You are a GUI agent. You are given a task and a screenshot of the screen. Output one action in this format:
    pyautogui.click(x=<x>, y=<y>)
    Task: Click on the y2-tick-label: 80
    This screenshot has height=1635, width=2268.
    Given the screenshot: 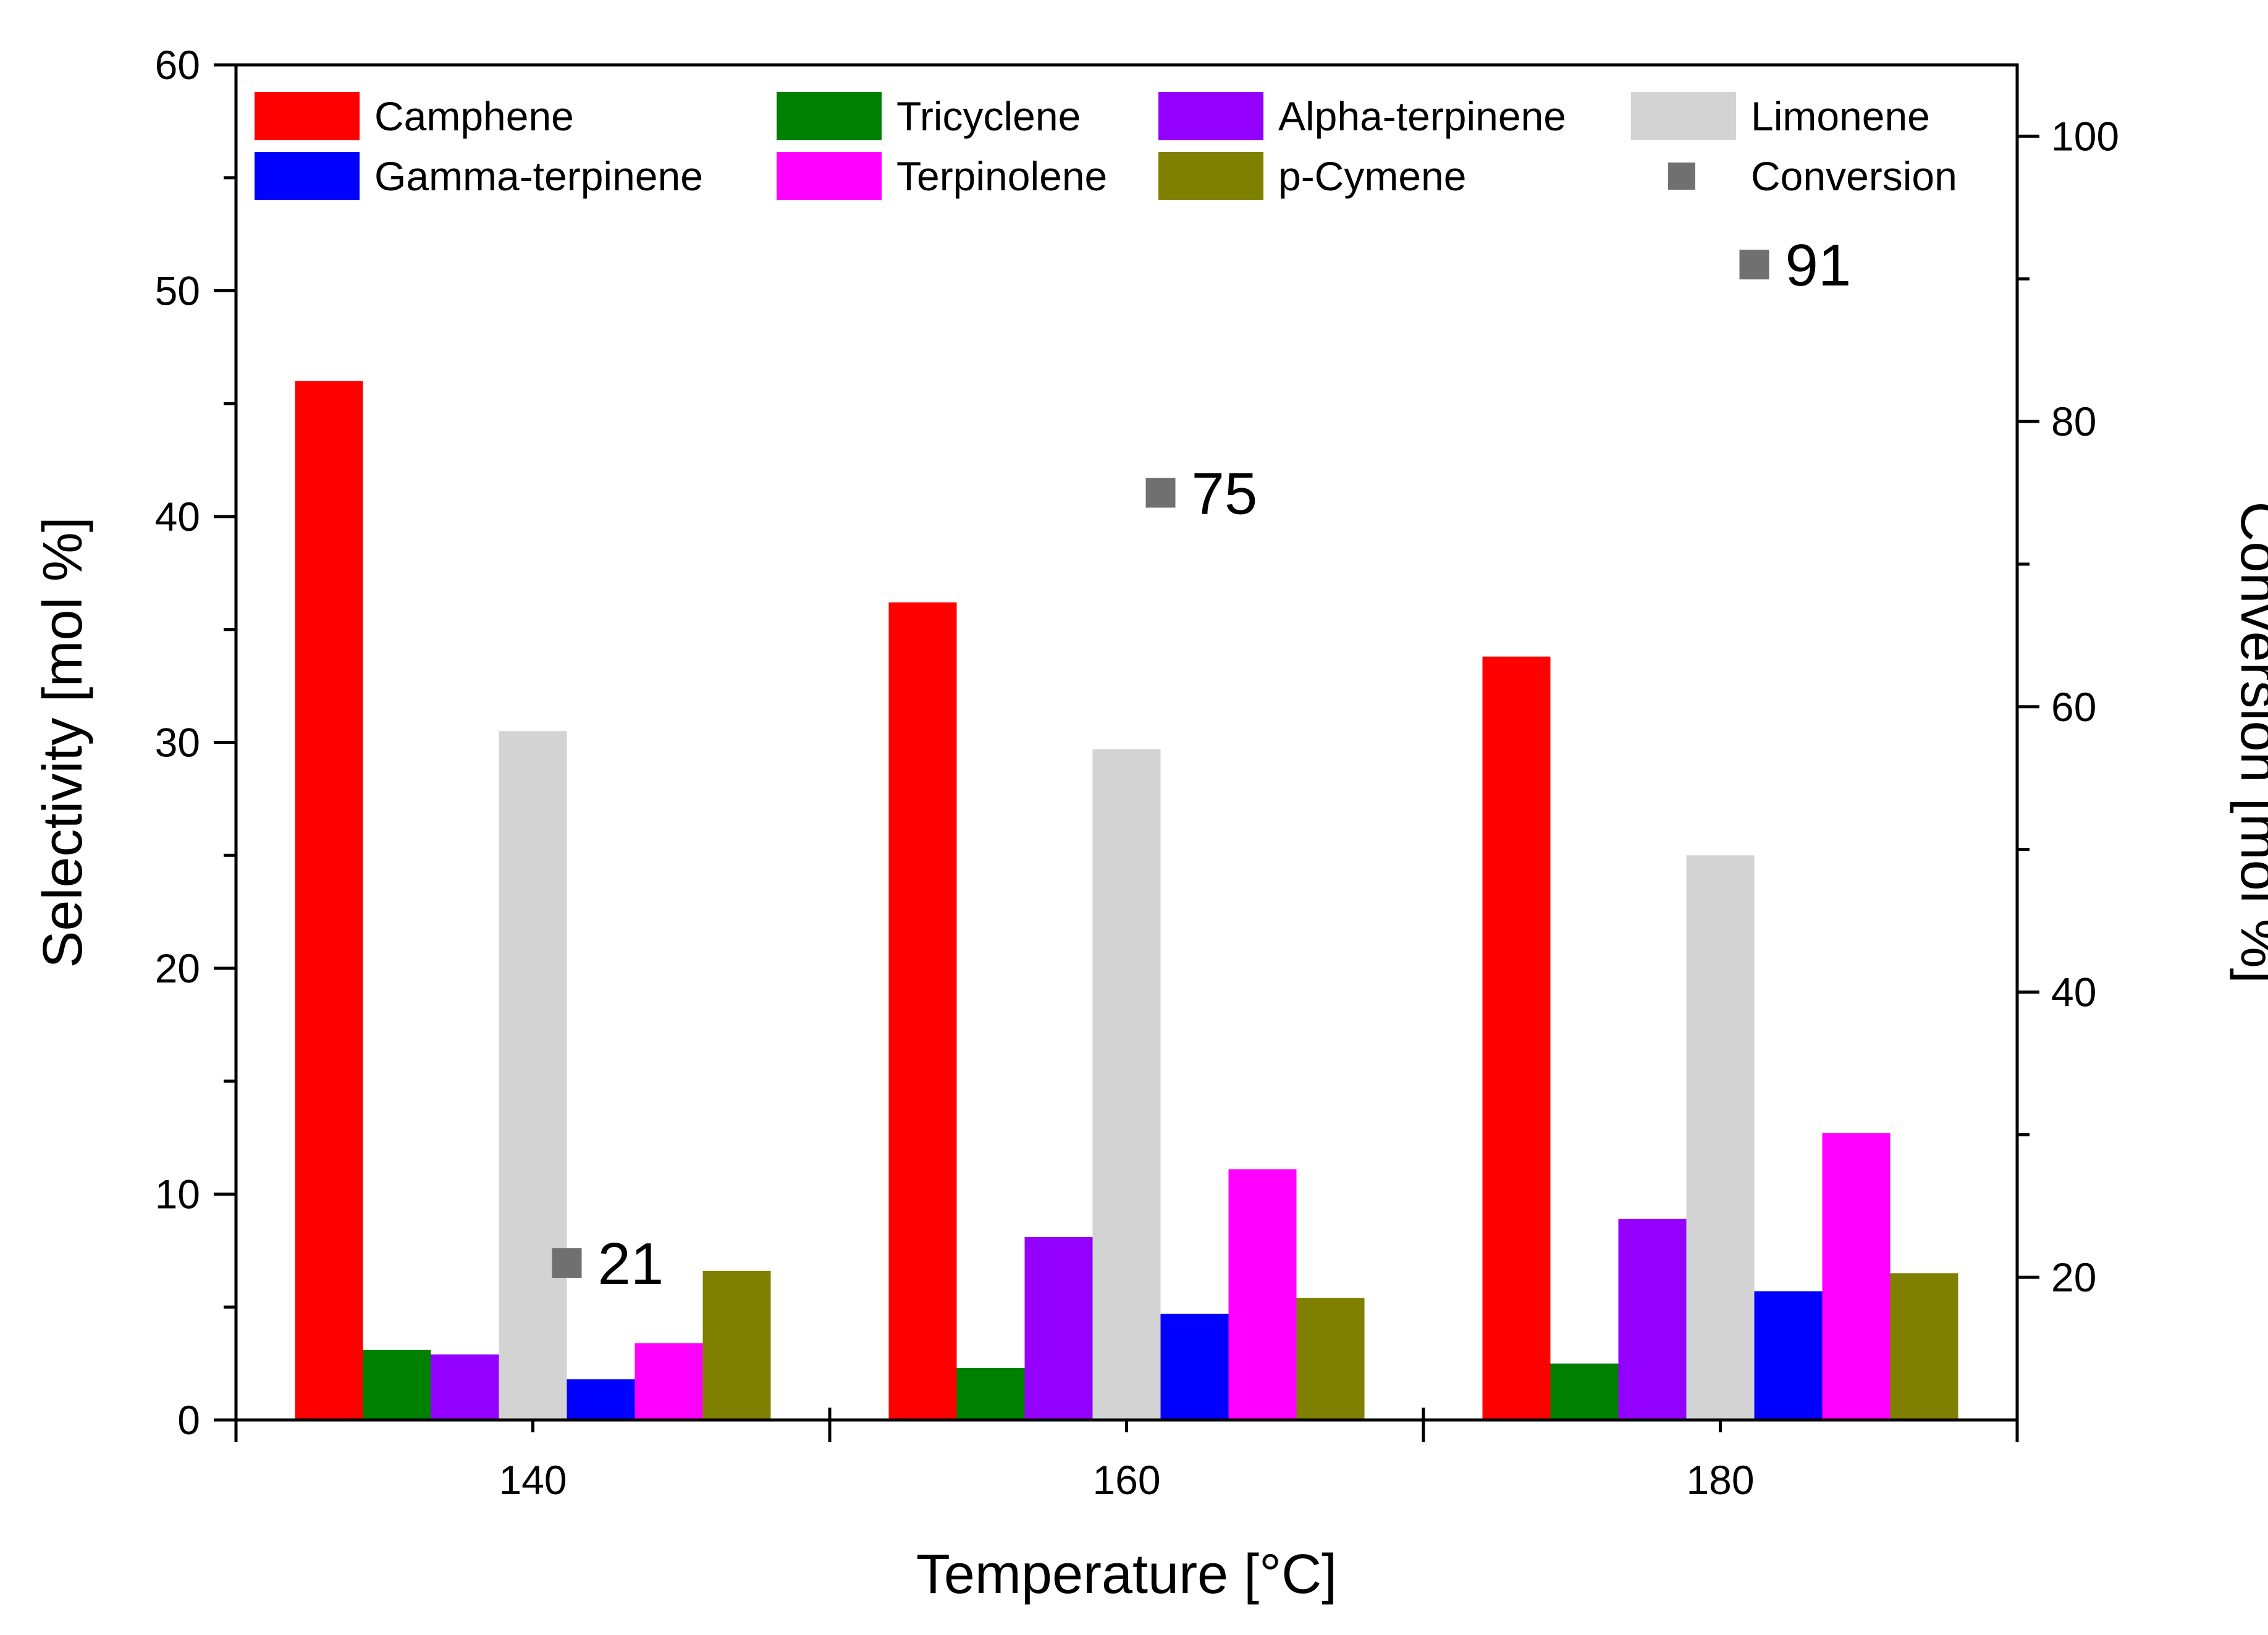 What is the action you would take?
    pyautogui.click(x=2073, y=421)
    